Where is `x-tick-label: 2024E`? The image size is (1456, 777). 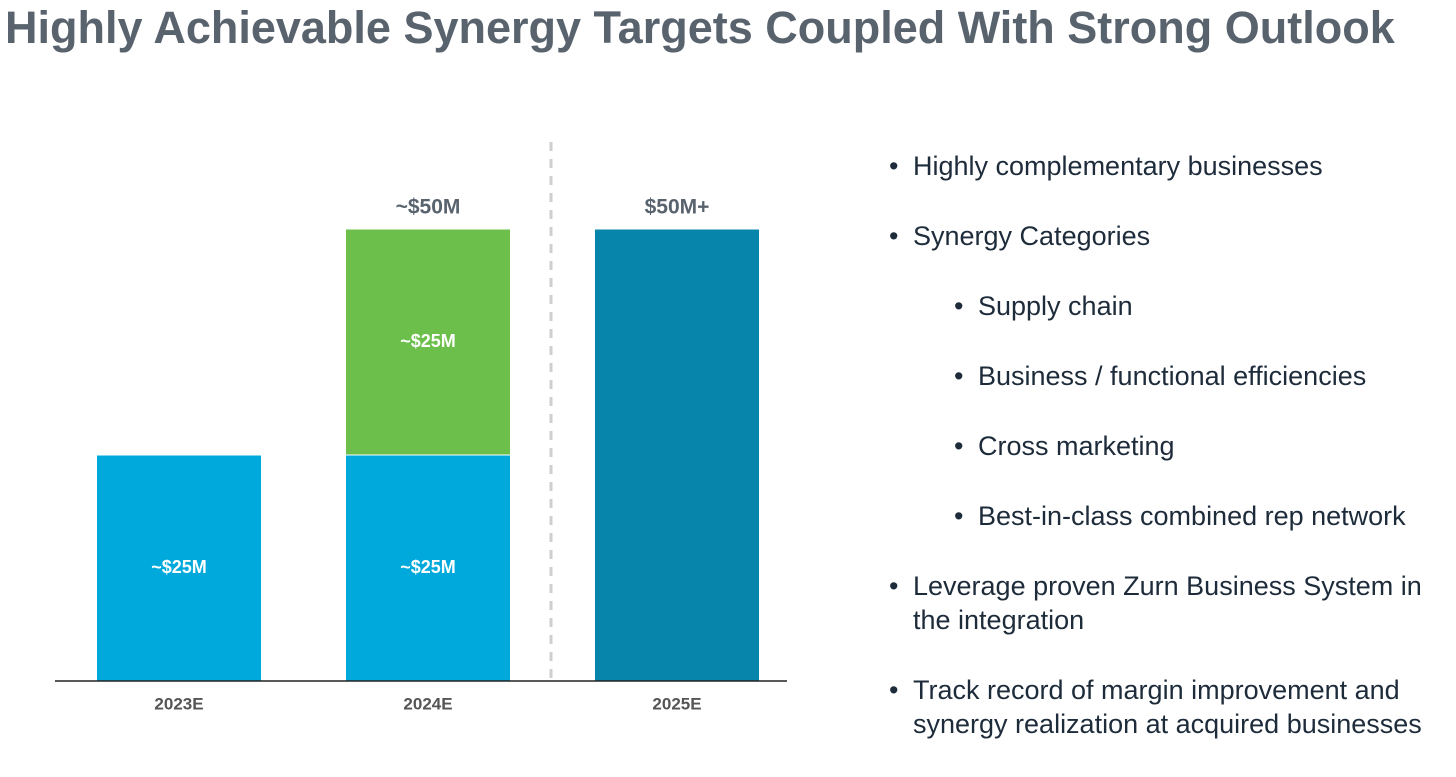 x-tick-label: 2024E is located at coordinates (427, 703).